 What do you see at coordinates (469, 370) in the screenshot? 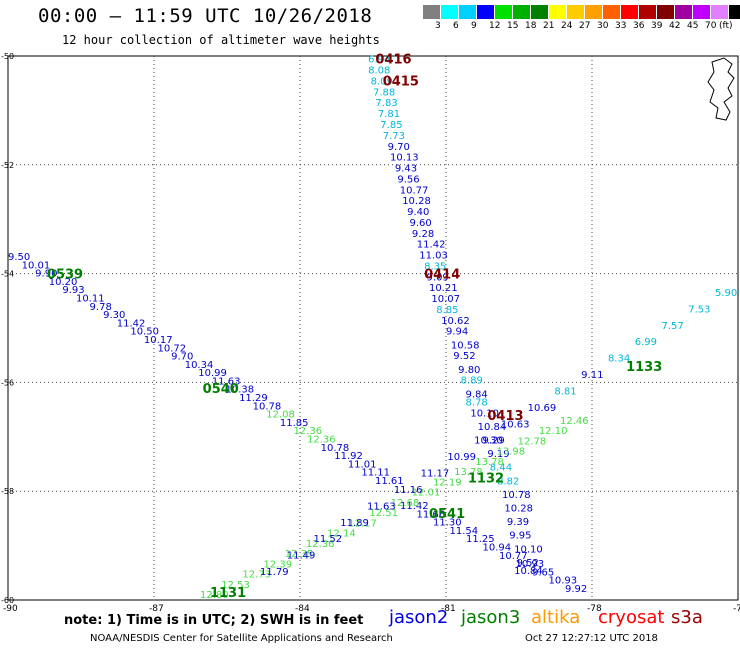
I see `swh-label-s3a: 9.80` at bounding box center [469, 370].